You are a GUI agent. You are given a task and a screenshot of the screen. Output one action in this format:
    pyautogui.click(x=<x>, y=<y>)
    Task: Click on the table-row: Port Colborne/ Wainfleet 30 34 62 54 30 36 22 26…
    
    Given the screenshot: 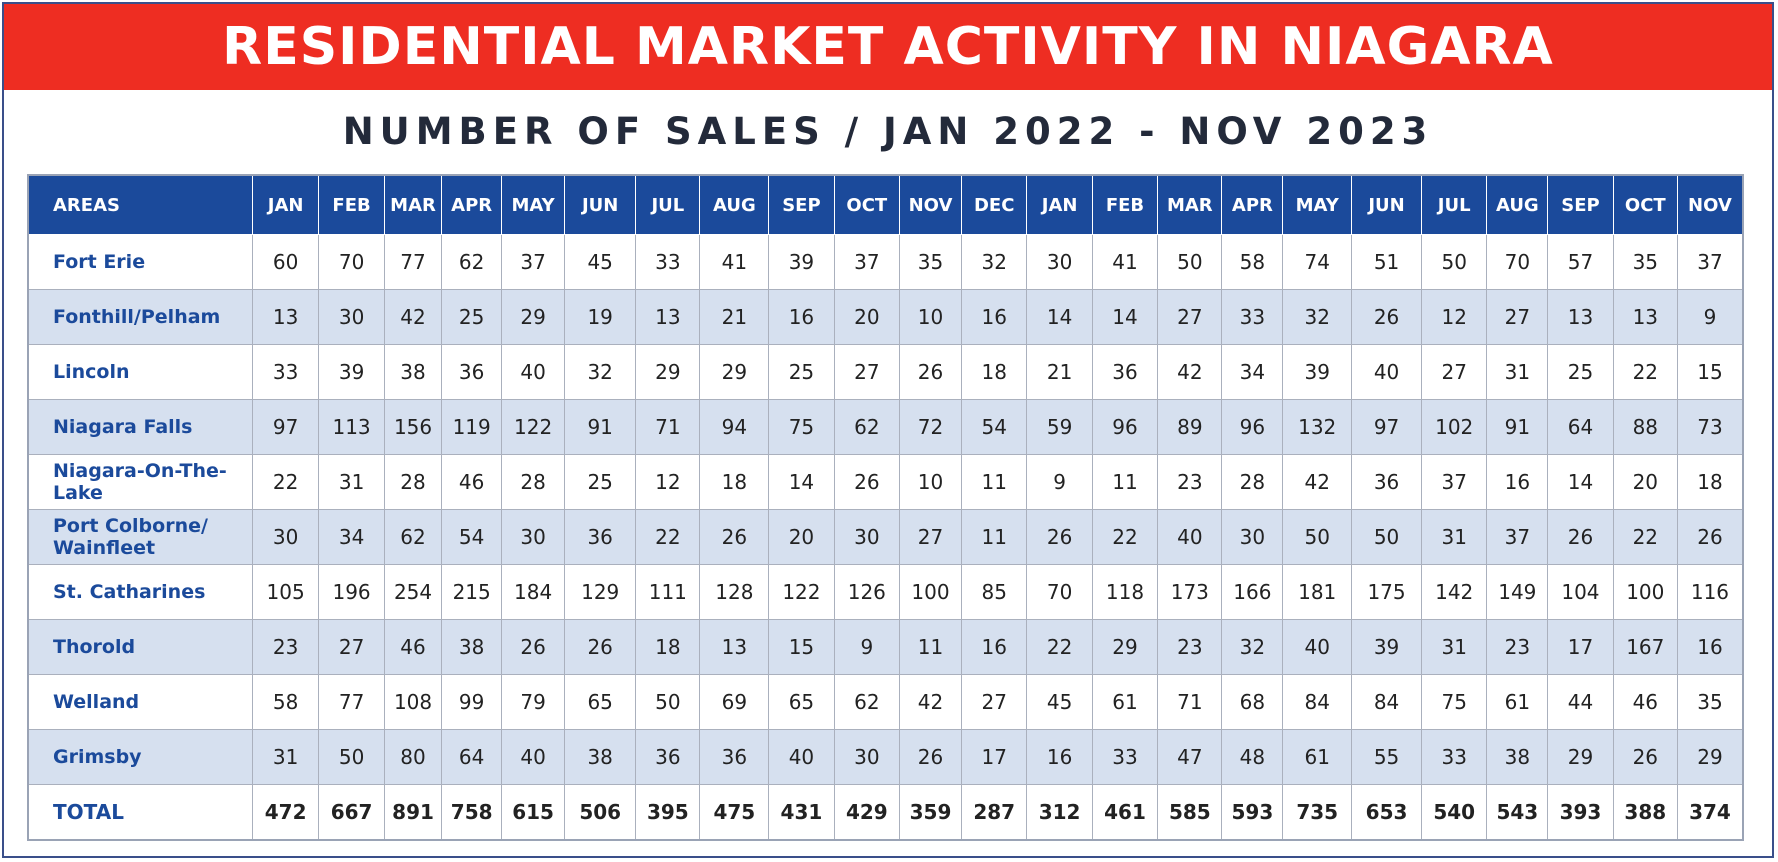 What is the action you would take?
    pyautogui.click(x=885, y=537)
    